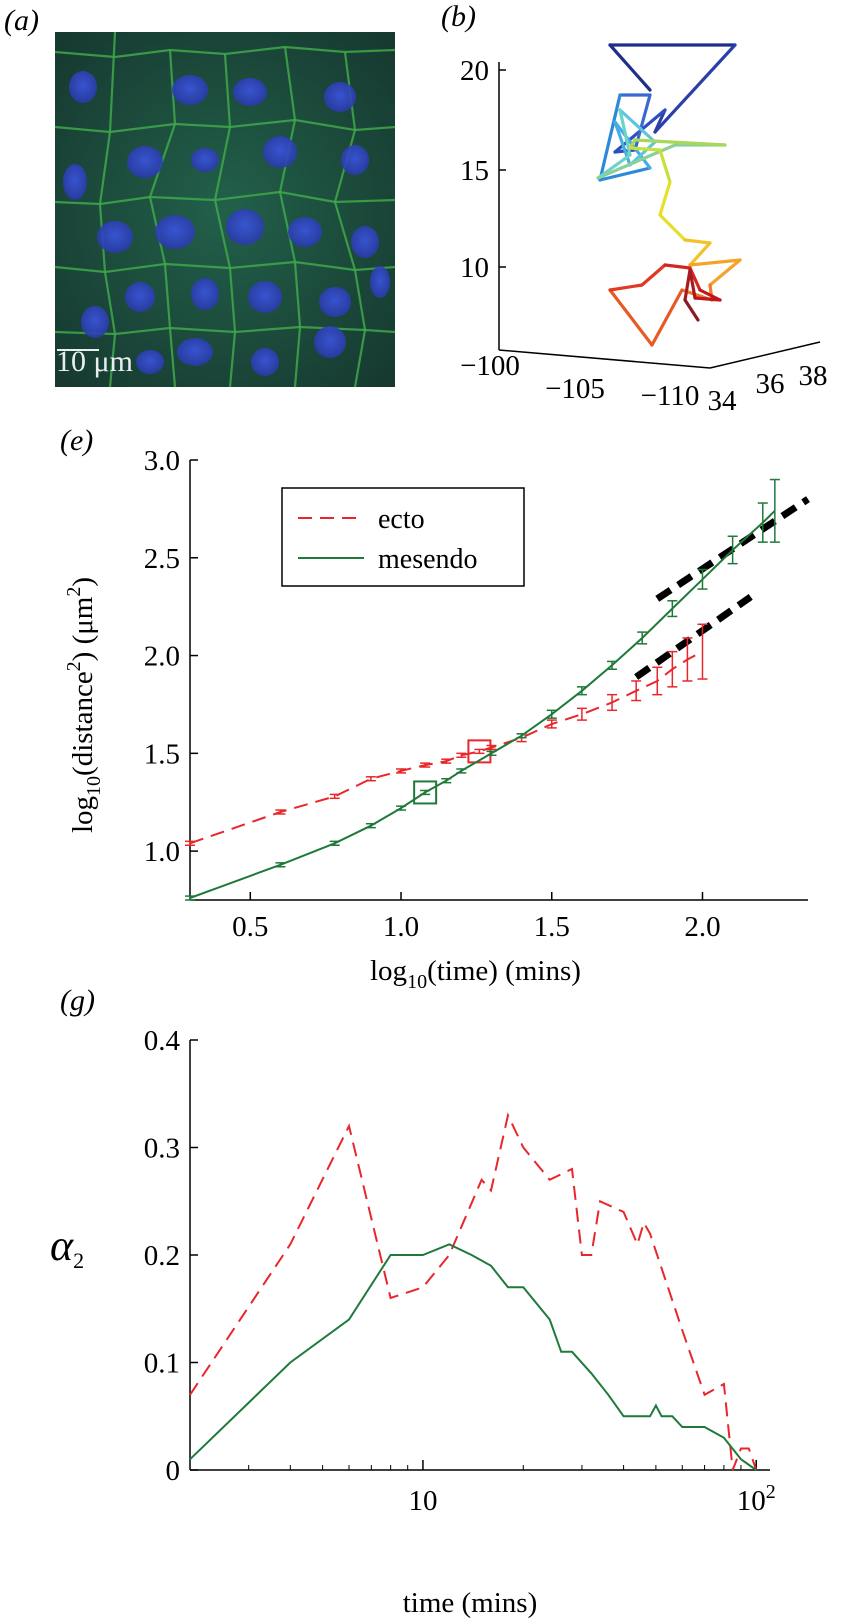 The height and width of the screenshot is (1621, 854). I want to click on series-line-ecto, so click(446, 747).